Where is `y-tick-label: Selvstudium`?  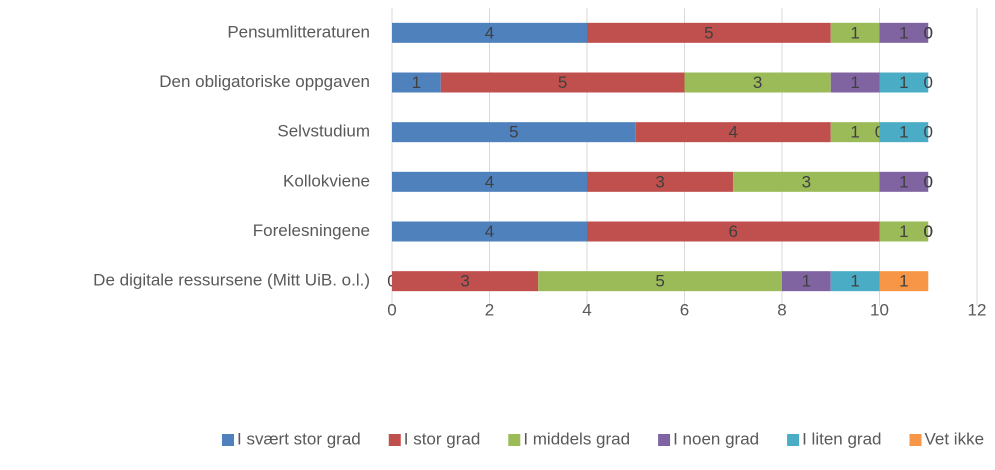
y-tick-label: Selvstudium is located at coordinates (323, 131).